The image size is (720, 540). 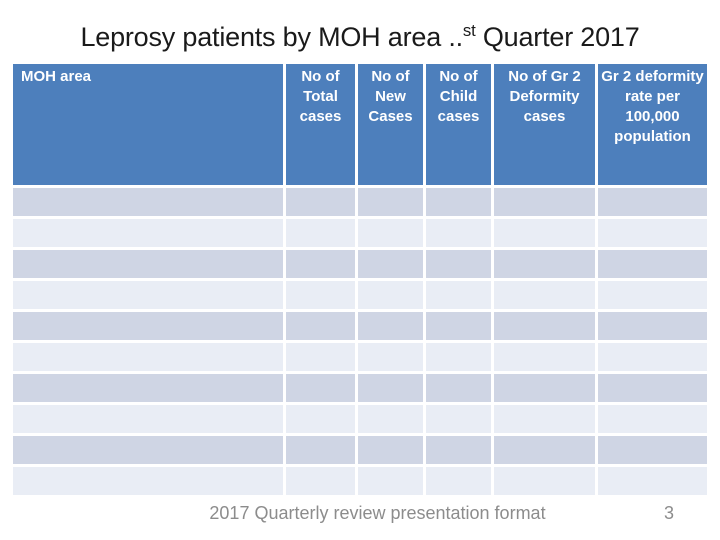 What do you see at coordinates (469, 30) in the screenshot?
I see `title-superscript: st` at bounding box center [469, 30].